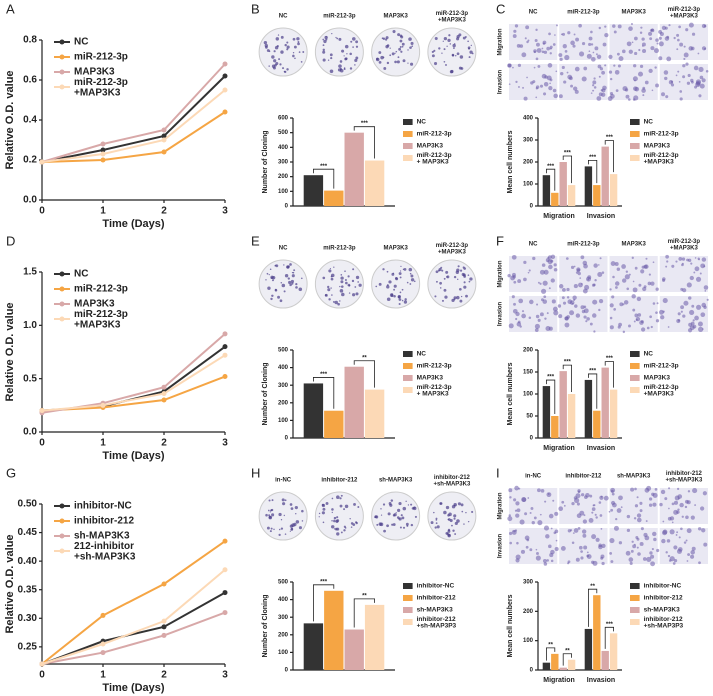 This screenshot has height=696, width=713. Describe the element at coordinates (528, 119) in the screenshot. I see `y-tick-label: 400` at that location.